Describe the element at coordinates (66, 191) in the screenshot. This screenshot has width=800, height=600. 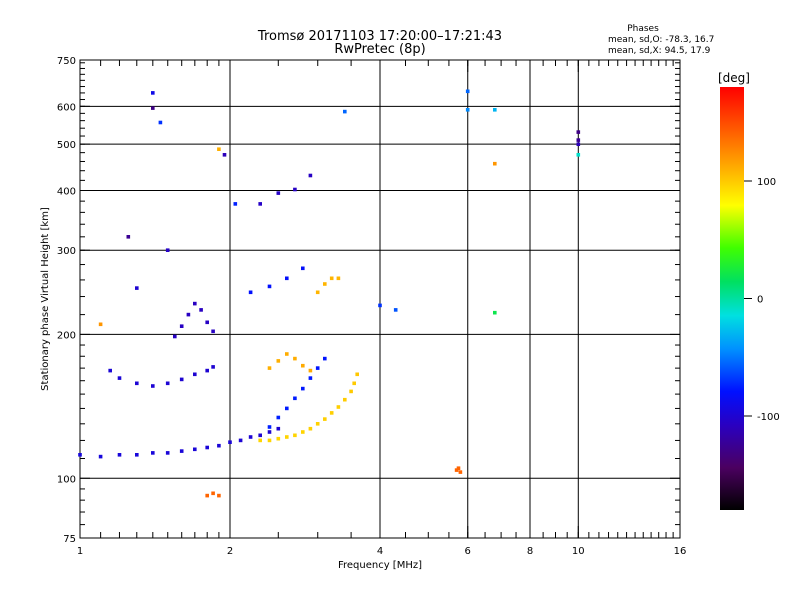
I see `y-tick-label: 400` at that location.